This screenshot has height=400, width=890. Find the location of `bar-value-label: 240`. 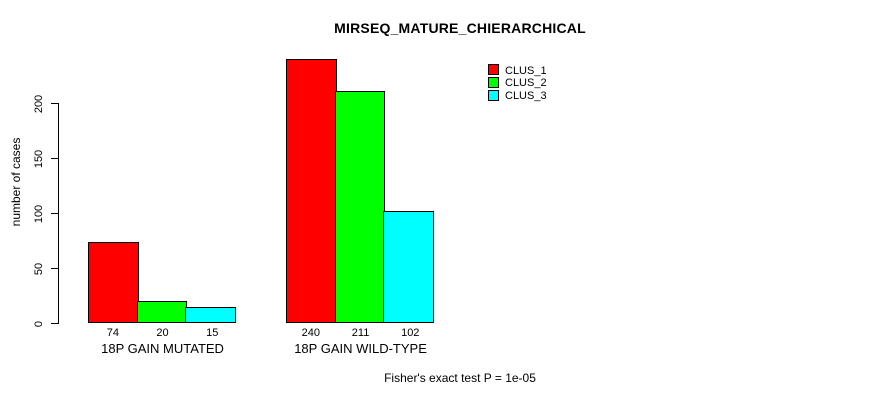

bar-value-label: 240 is located at coordinates (311, 333).